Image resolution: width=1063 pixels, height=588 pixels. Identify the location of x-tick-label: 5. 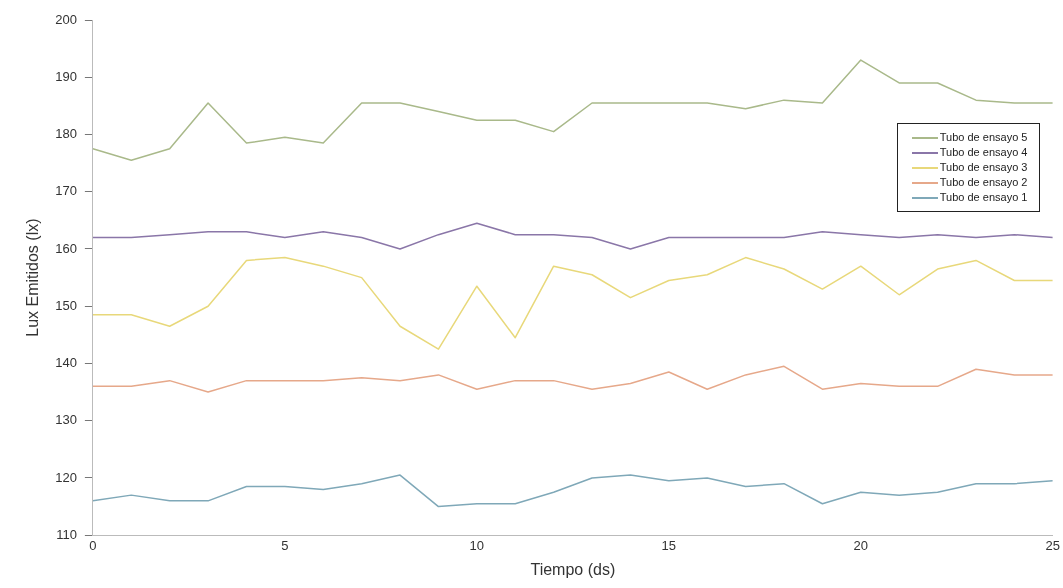
(285, 545).